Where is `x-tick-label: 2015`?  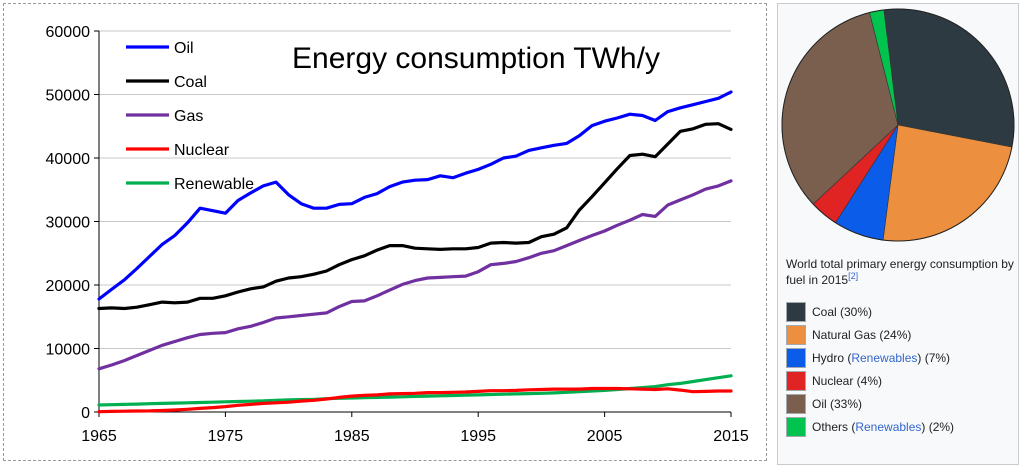
x-tick-label: 2015 is located at coordinates (731, 436).